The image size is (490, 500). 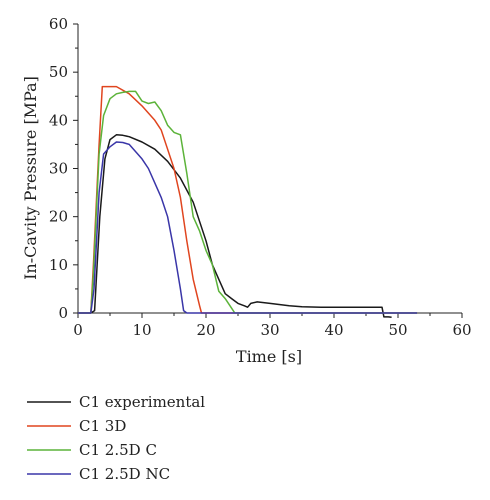 I want to click on x-tick-label: 10, so click(x=141, y=330).